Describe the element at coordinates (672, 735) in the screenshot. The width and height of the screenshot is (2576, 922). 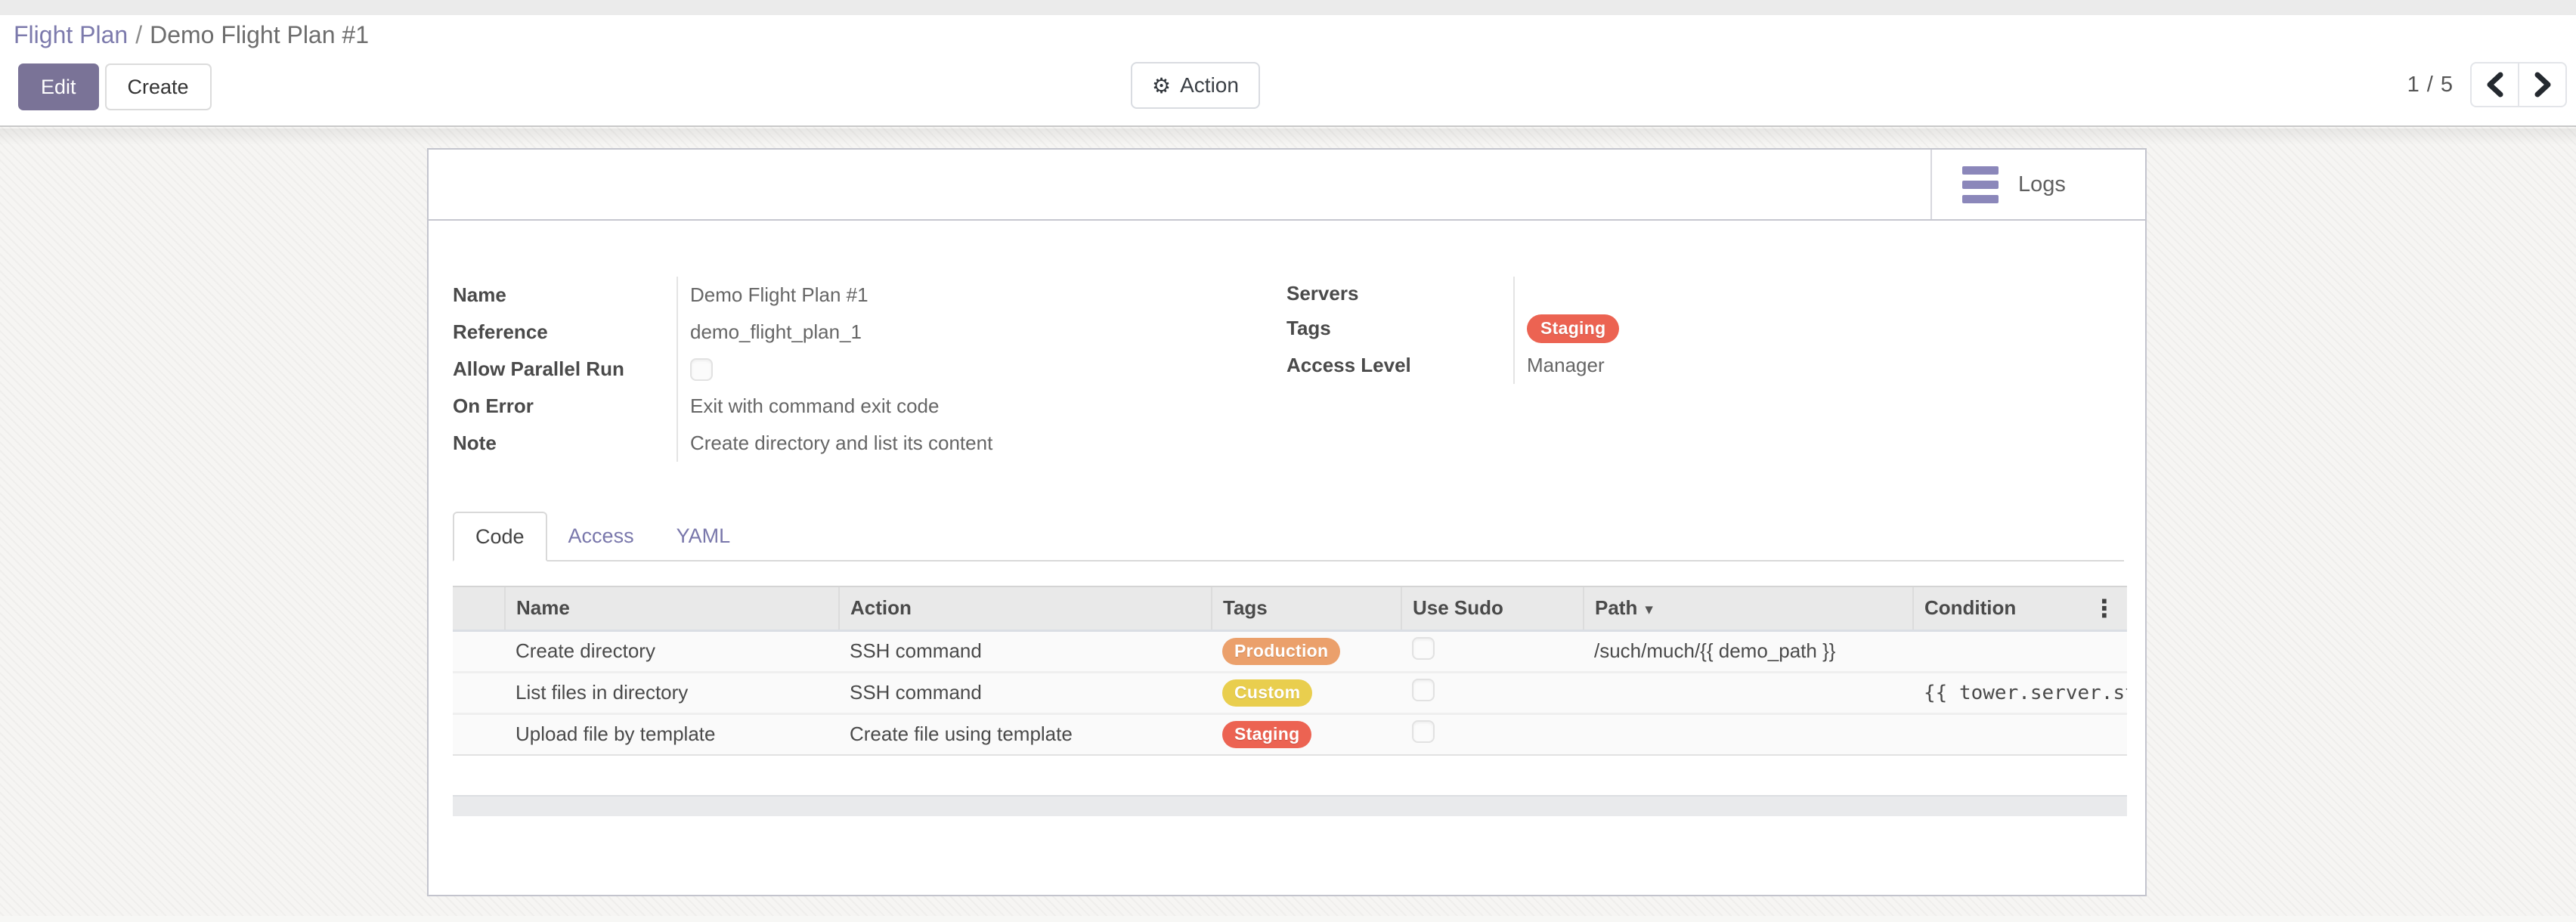
I see `row-name-cell: Upload file by template` at that location.